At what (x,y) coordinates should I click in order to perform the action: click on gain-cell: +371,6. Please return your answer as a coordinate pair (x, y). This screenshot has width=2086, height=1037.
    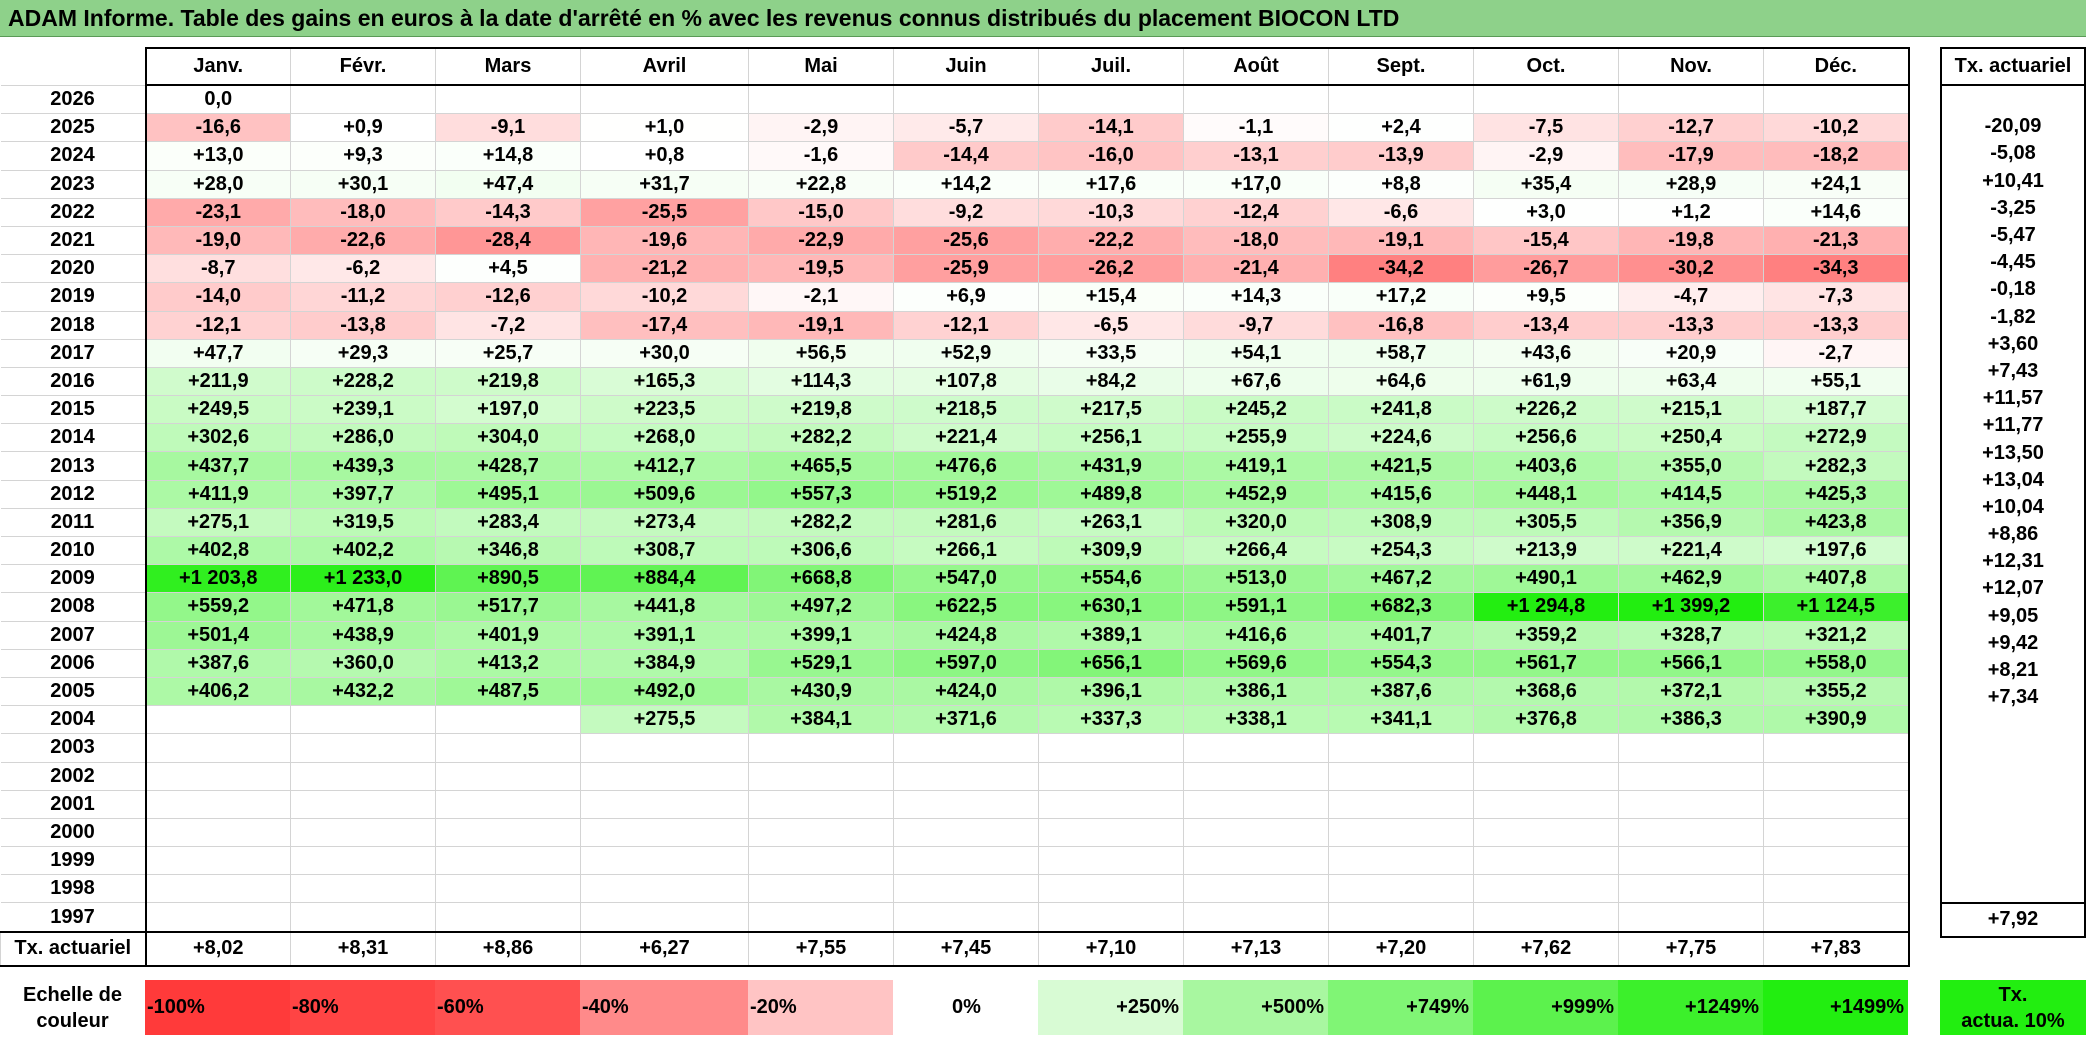
    Looking at the image, I should click on (966, 720).